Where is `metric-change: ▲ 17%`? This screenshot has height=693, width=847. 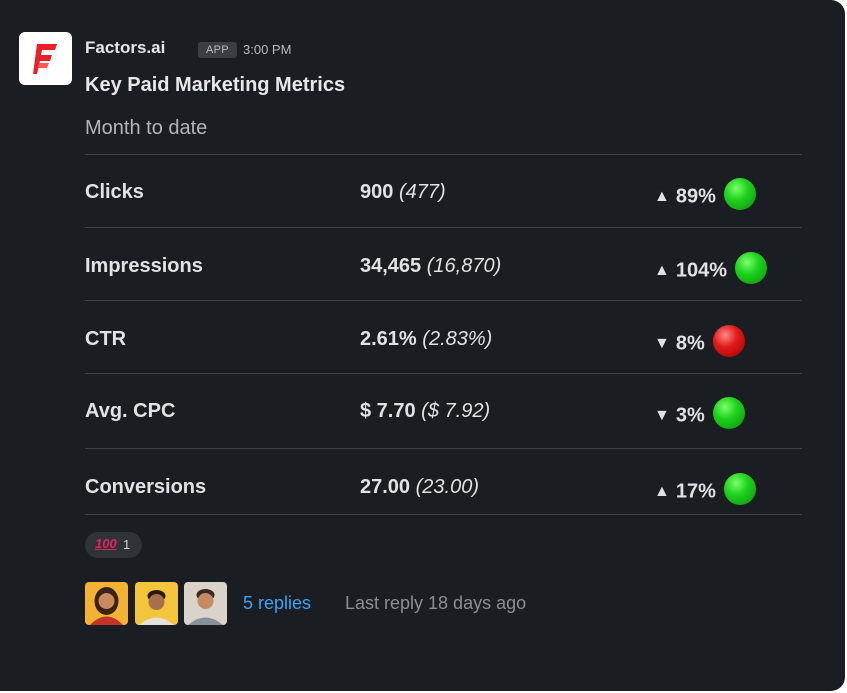 metric-change: ▲ 17% is located at coordinates (705, 490).